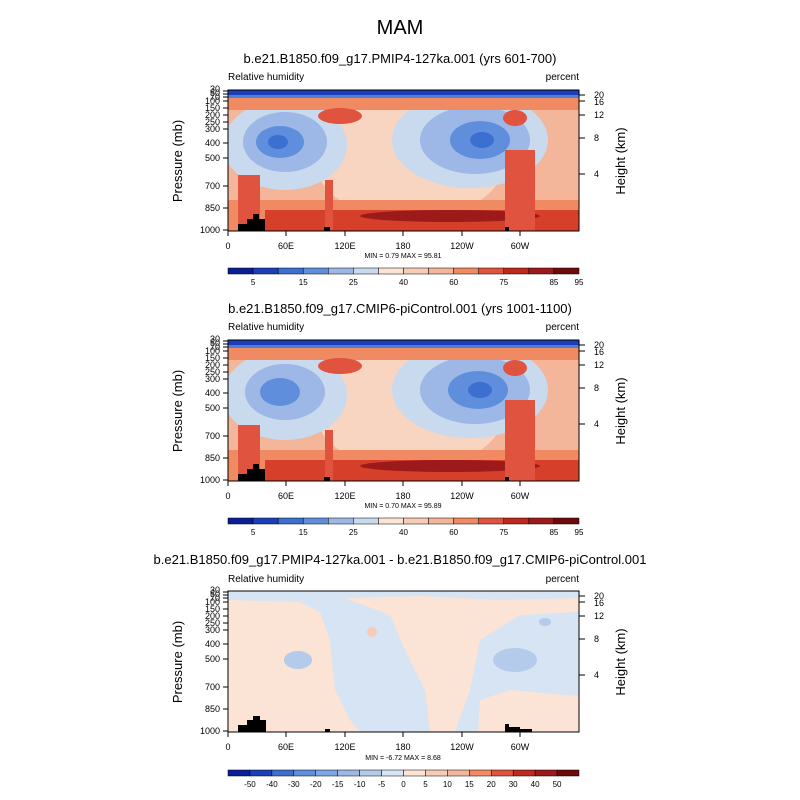  Describe the element at coordinates (212, 687) in the screenshot. I see `y-tick-label: 700` at that location.